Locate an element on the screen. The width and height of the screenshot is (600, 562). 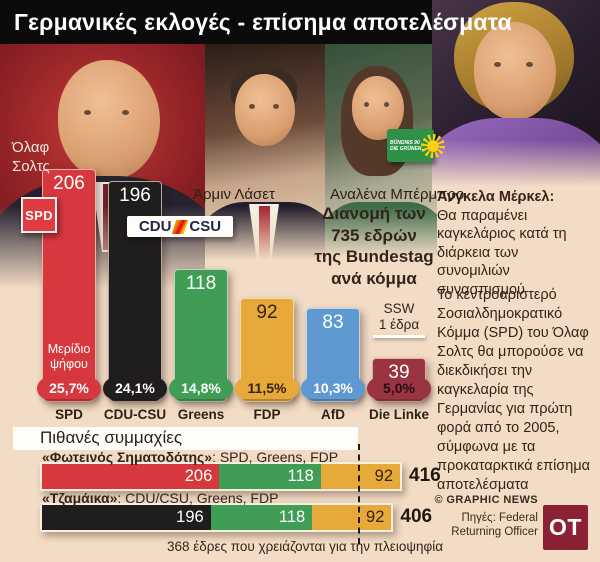
party-name-cdu-csu: CDU-CSU is located at coordinates (135, 414).